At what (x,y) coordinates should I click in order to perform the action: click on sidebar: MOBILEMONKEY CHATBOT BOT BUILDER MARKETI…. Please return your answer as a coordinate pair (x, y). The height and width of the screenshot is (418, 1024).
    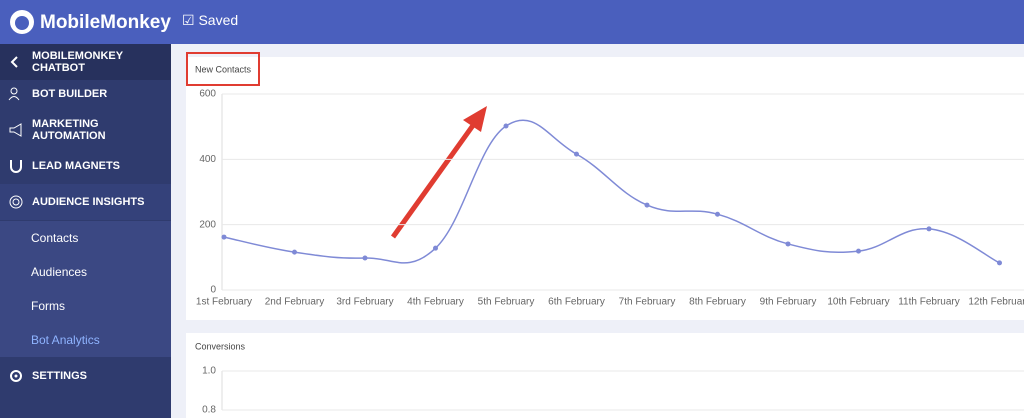
    Looking at the image, I should click on (85, 231).